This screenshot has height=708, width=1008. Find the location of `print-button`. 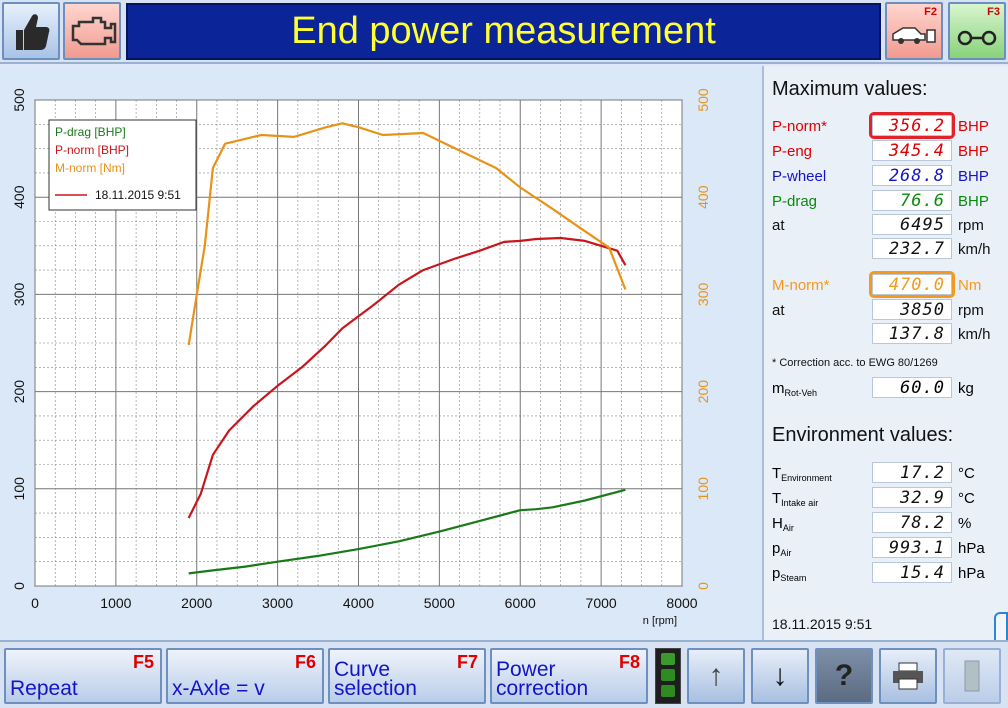

print-button is located at coordinates (908, 676).